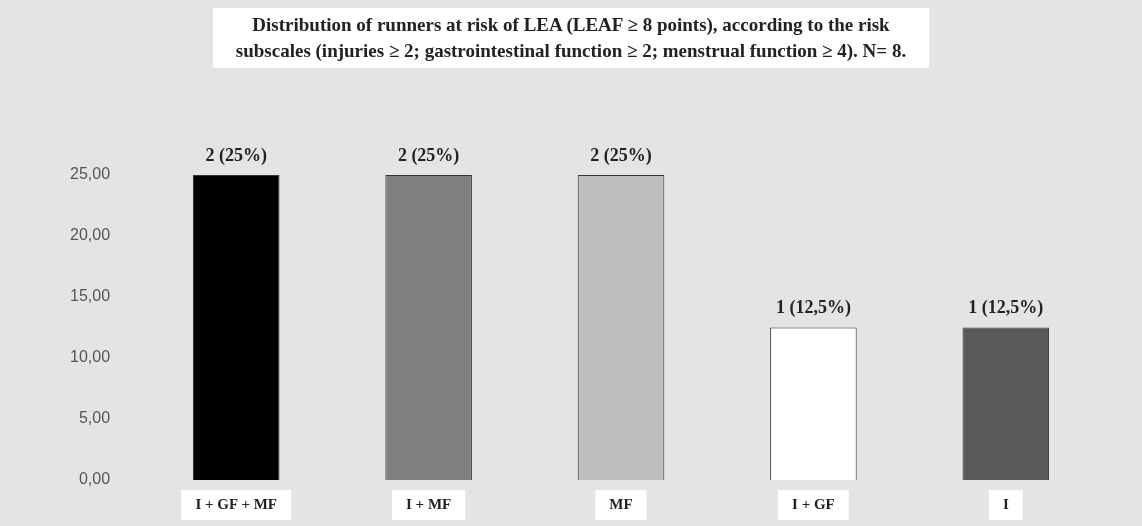  Describe the element at coordinates (94, 479) in the screenshot. I see `y-tick-label: 0,00` at that location.